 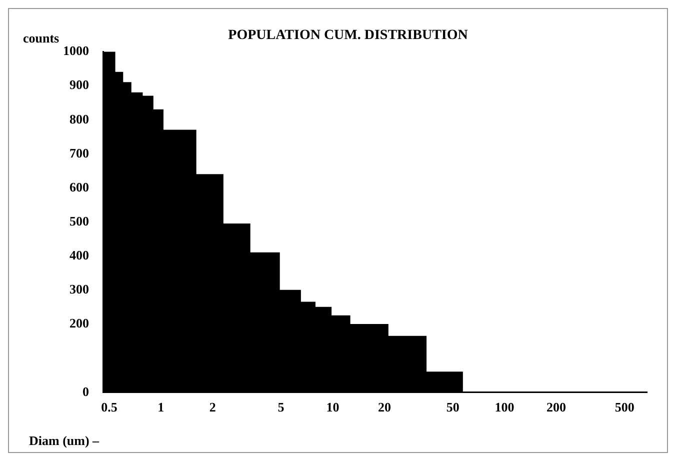 What do you see at coordinates (161, 407) in the screenshot?
I see `x-tick-label: 1` at bounding box center [161, 407].